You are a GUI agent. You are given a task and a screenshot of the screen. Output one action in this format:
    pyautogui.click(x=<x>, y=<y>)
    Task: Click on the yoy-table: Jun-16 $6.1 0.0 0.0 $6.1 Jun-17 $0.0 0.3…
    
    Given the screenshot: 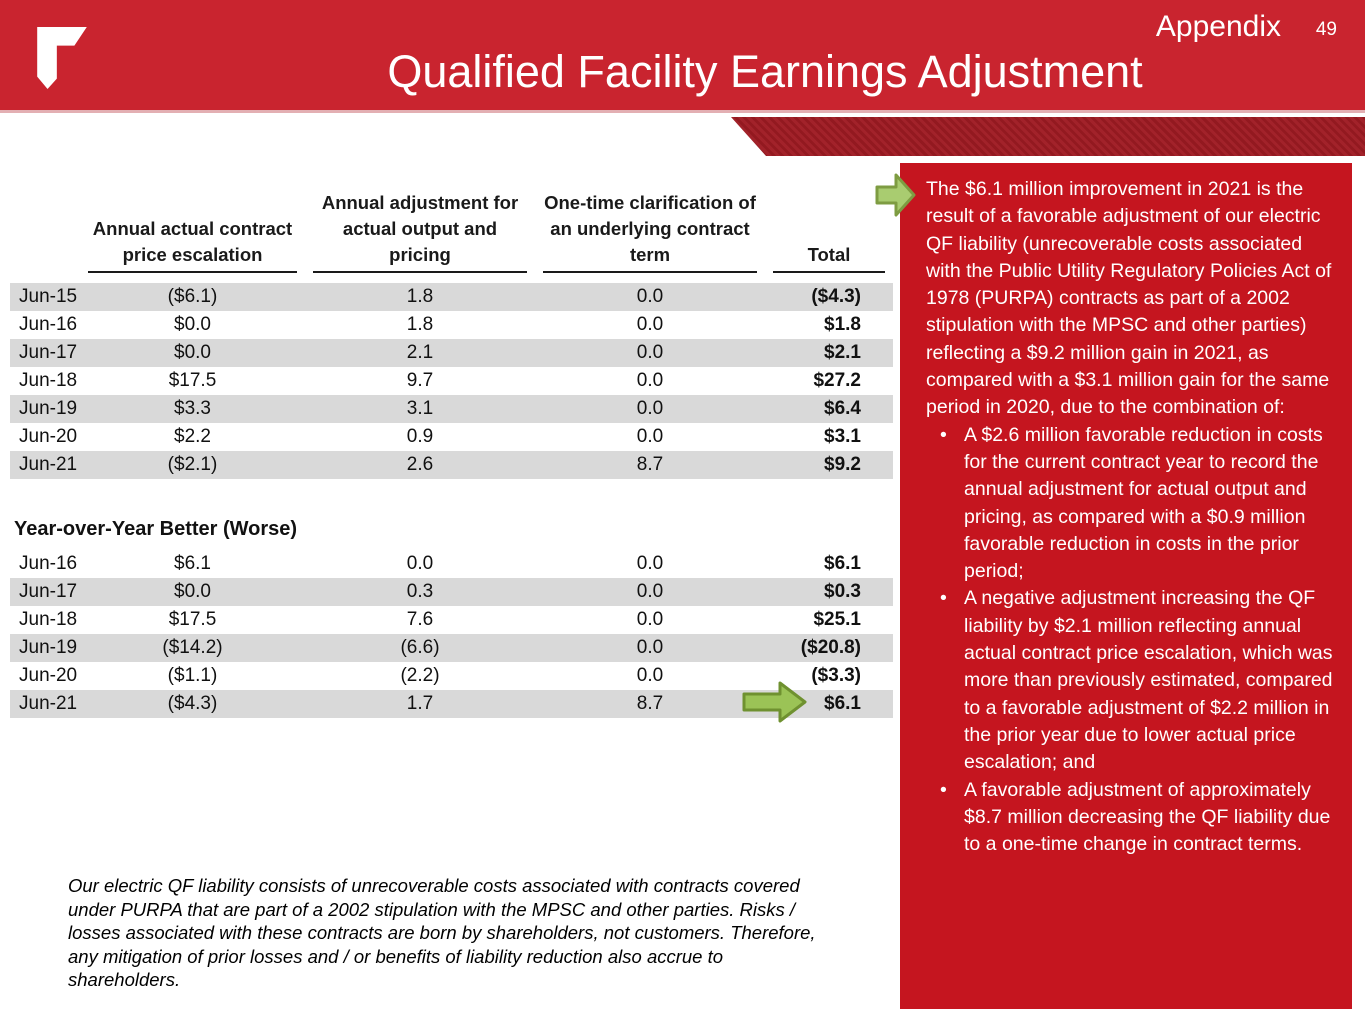 What is the action you would take?
    pyautogui.click(x=451, y=634)
    